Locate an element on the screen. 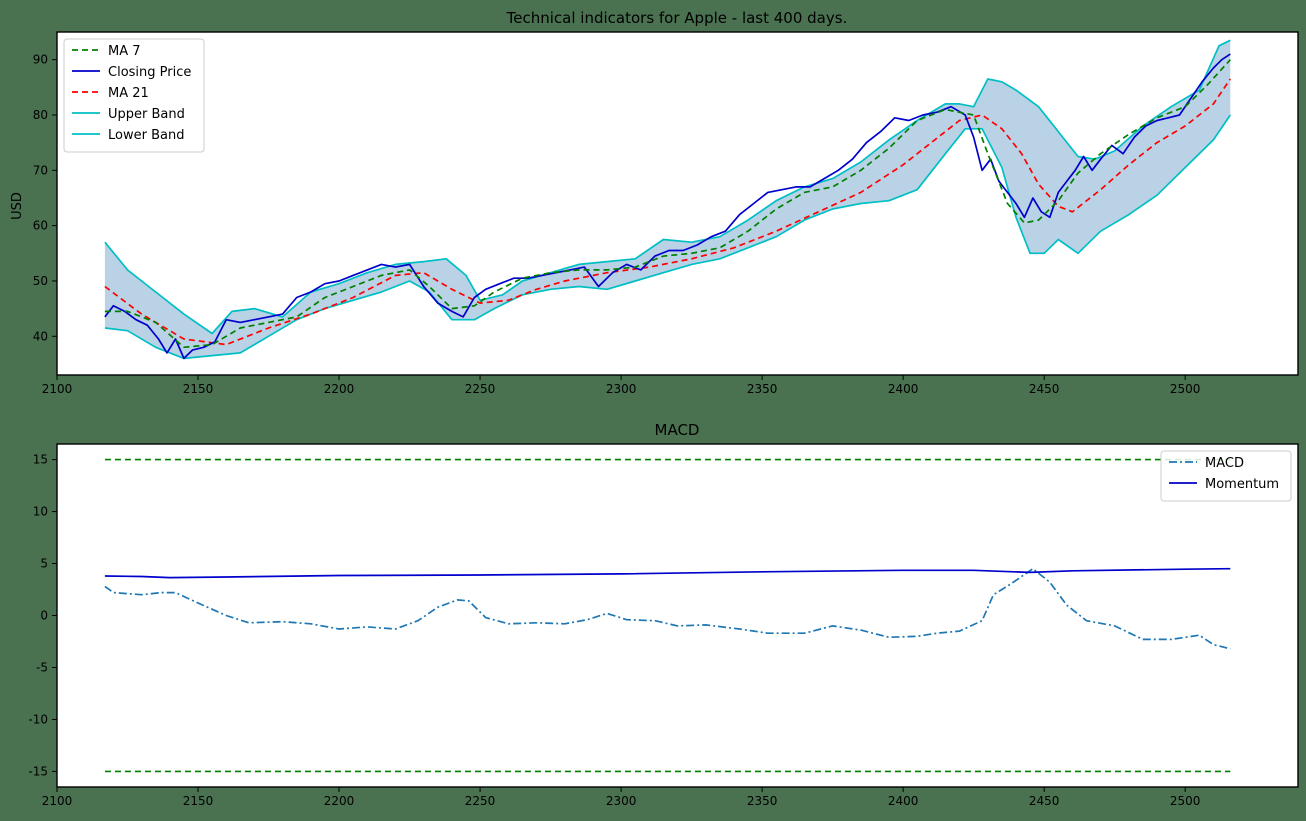 The width and height of the screenshot is (1306, 821). y-tick-label: -10 is located at coordinates (38, 719).